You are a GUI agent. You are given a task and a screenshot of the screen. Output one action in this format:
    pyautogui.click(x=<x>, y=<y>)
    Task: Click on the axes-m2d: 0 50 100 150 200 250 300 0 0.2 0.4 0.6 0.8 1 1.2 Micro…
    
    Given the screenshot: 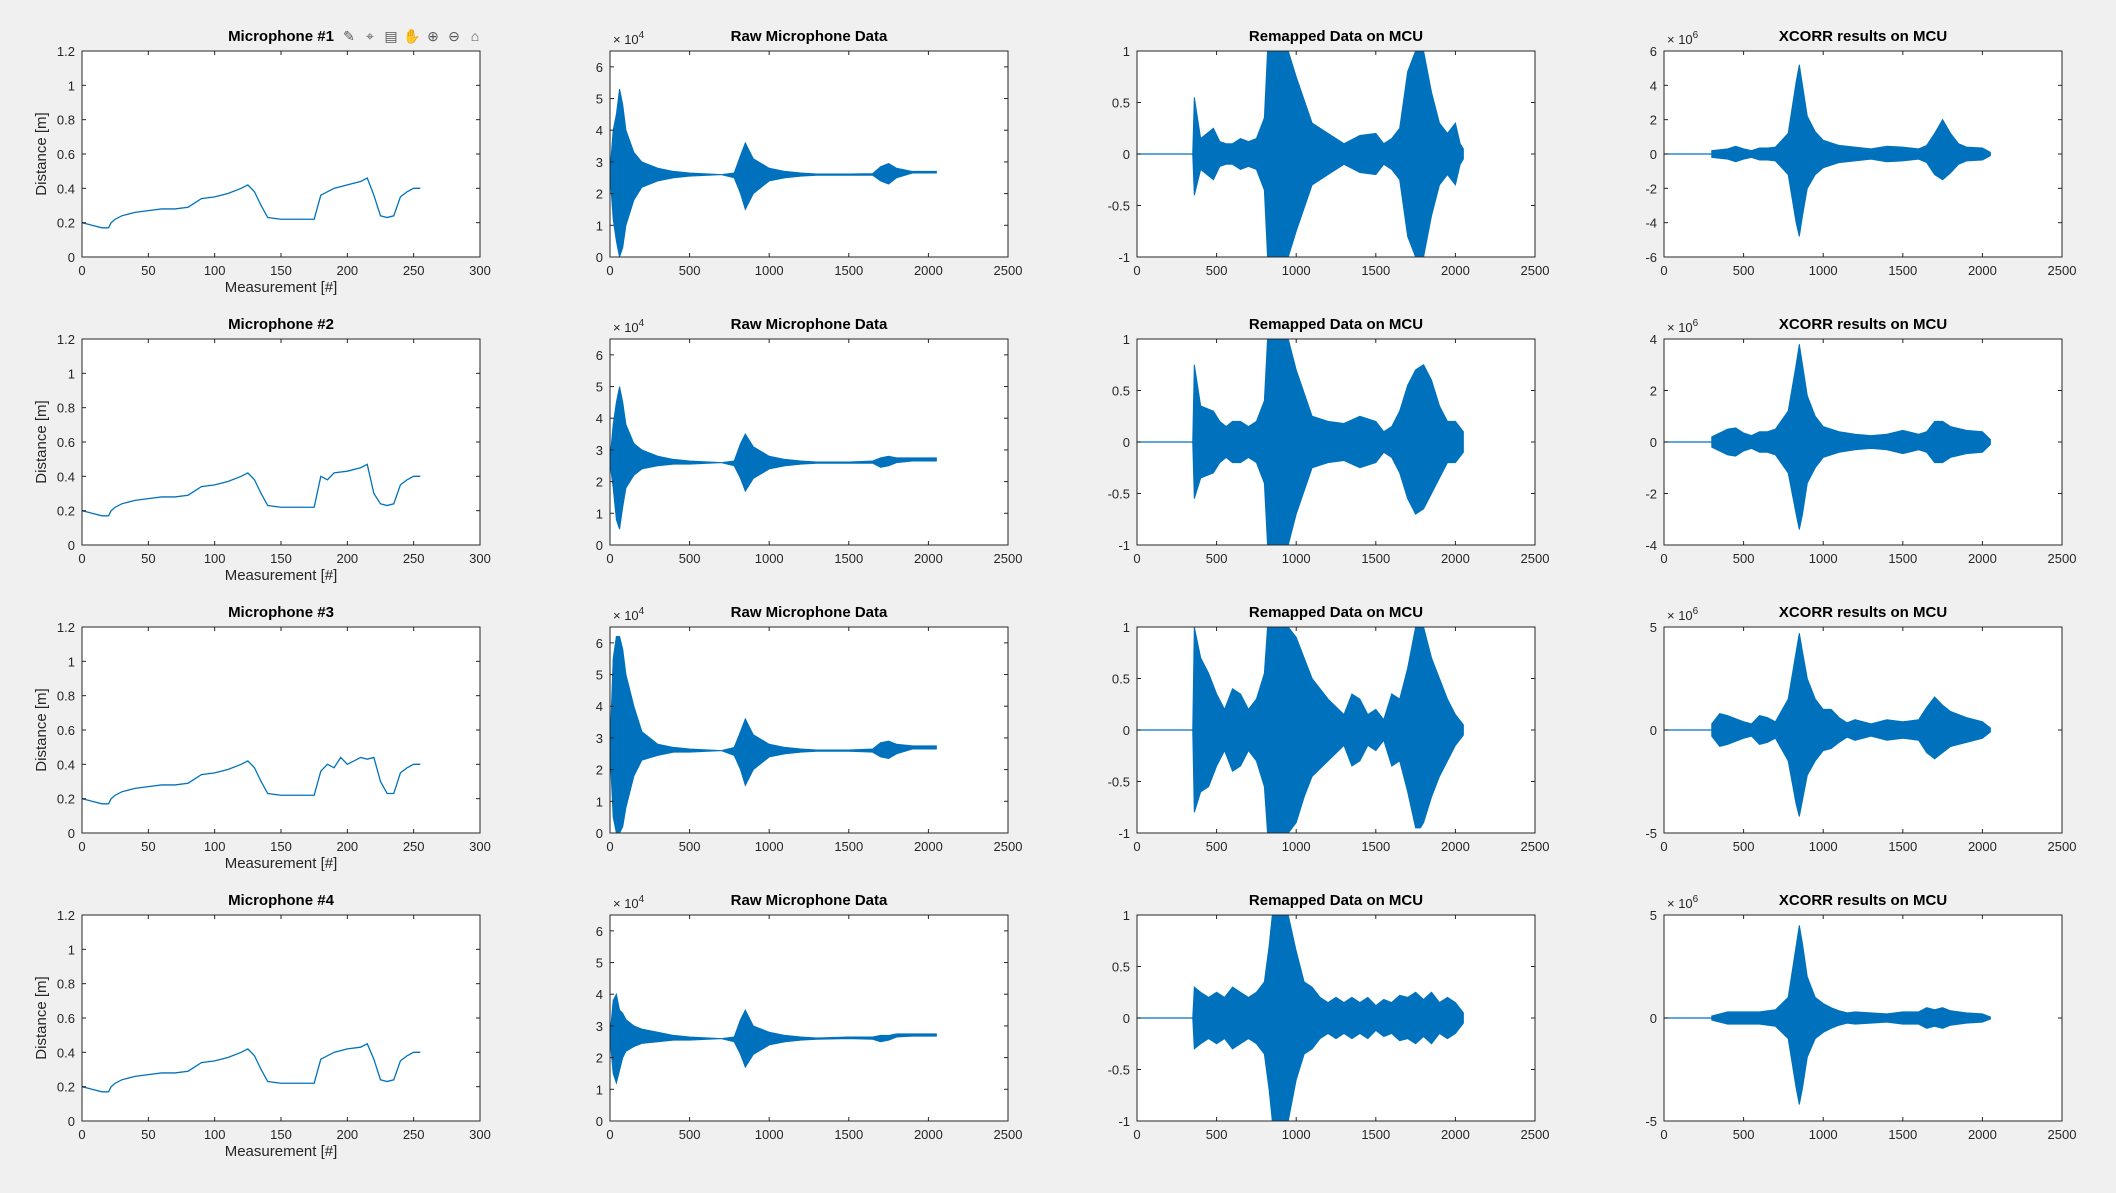 What is the action you would take?
    pyautogui.click(x=262, y=450)
    